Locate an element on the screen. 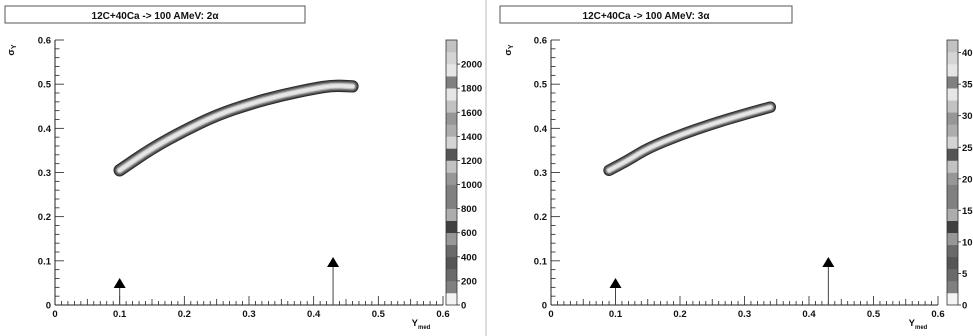 The height and width of the screenshot is (336, 973). color-bar-tick-label: 2000 is located at coordinates (471, 65).